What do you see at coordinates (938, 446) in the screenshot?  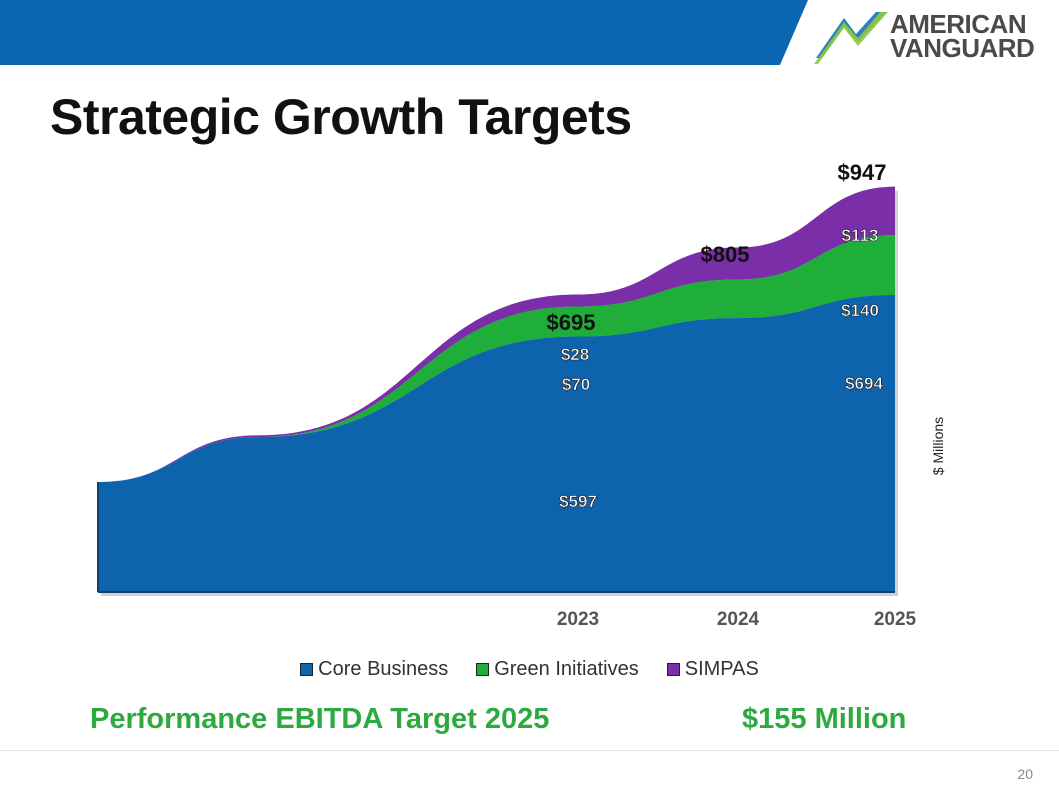 I see `y-axis-label: $ Millions` at bounding box center [938, 446].